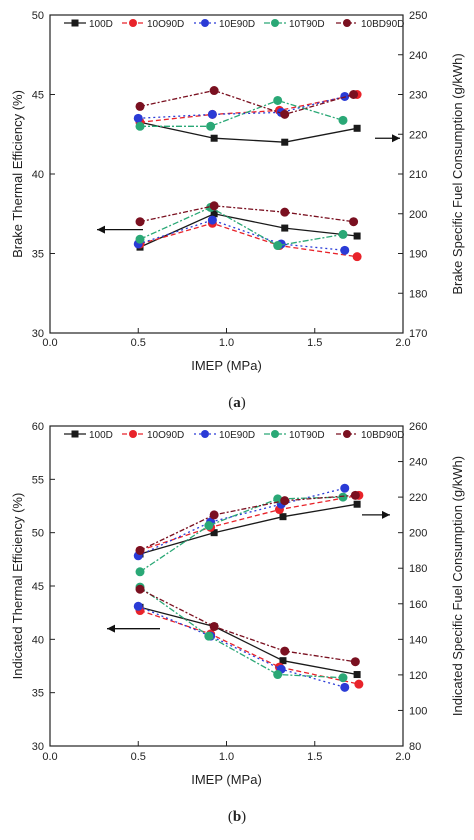  What do you see at coordinates (314, 343) in the screenshot?
I see `chart-a-xtick-label: 1.5` at bounding box center [314, 343].